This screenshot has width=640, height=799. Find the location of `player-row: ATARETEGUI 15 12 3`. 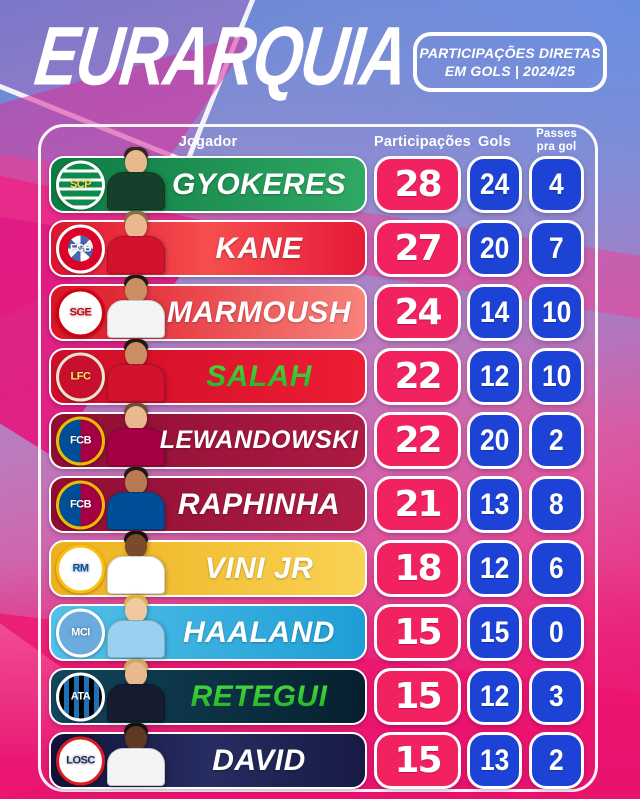

player-row: ATARETEGUI 15 12 3 is located at coordinates (319, 692).